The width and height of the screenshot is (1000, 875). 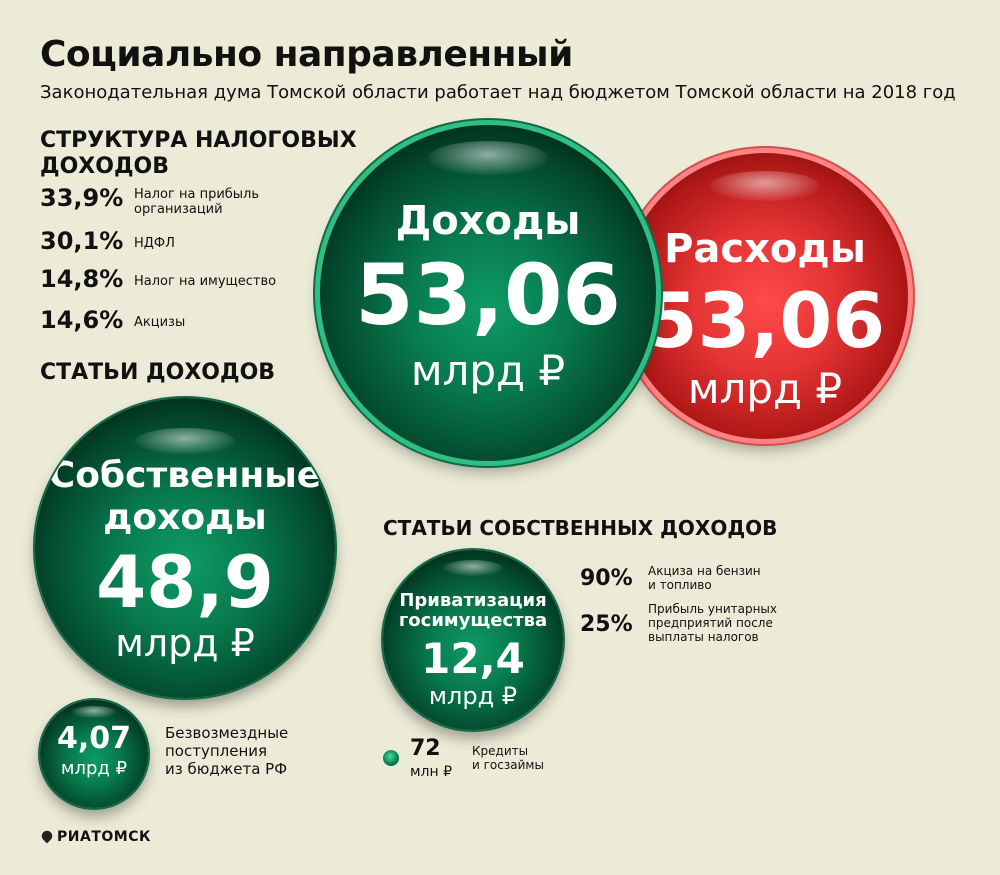 I want to click on grants-label-line1: Безвозмездные, so click(x=227, y=733).